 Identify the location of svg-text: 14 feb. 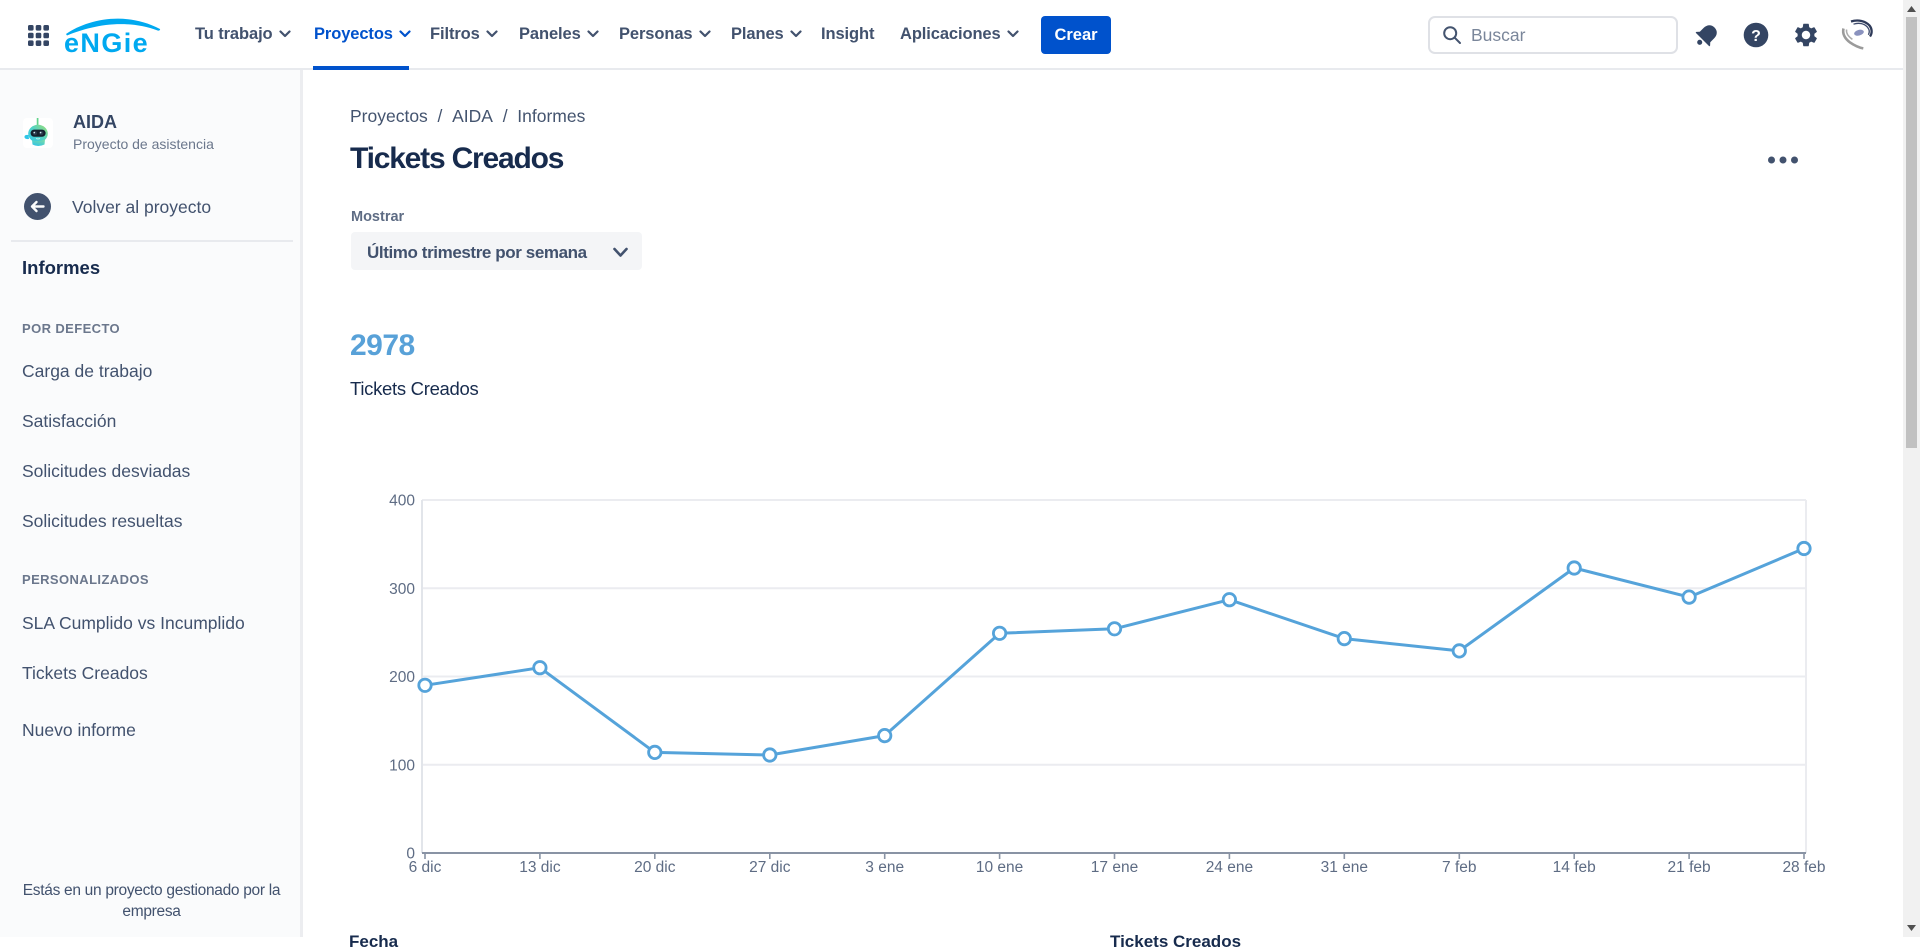
(1574, 867).